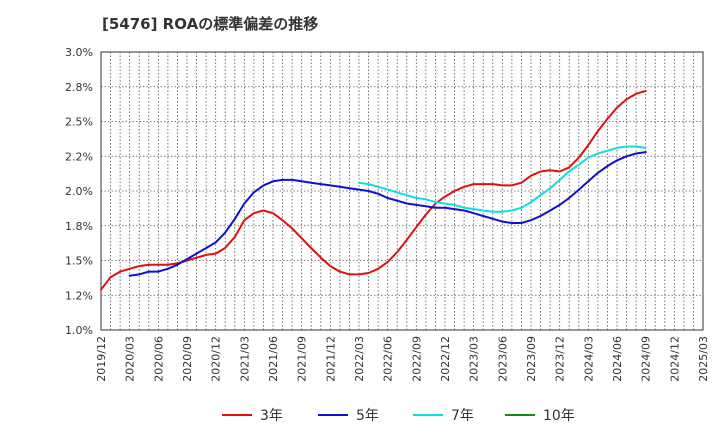  I want to click on chart-title: [5476] ROAの標準偏差の推移, so click(210, 24).